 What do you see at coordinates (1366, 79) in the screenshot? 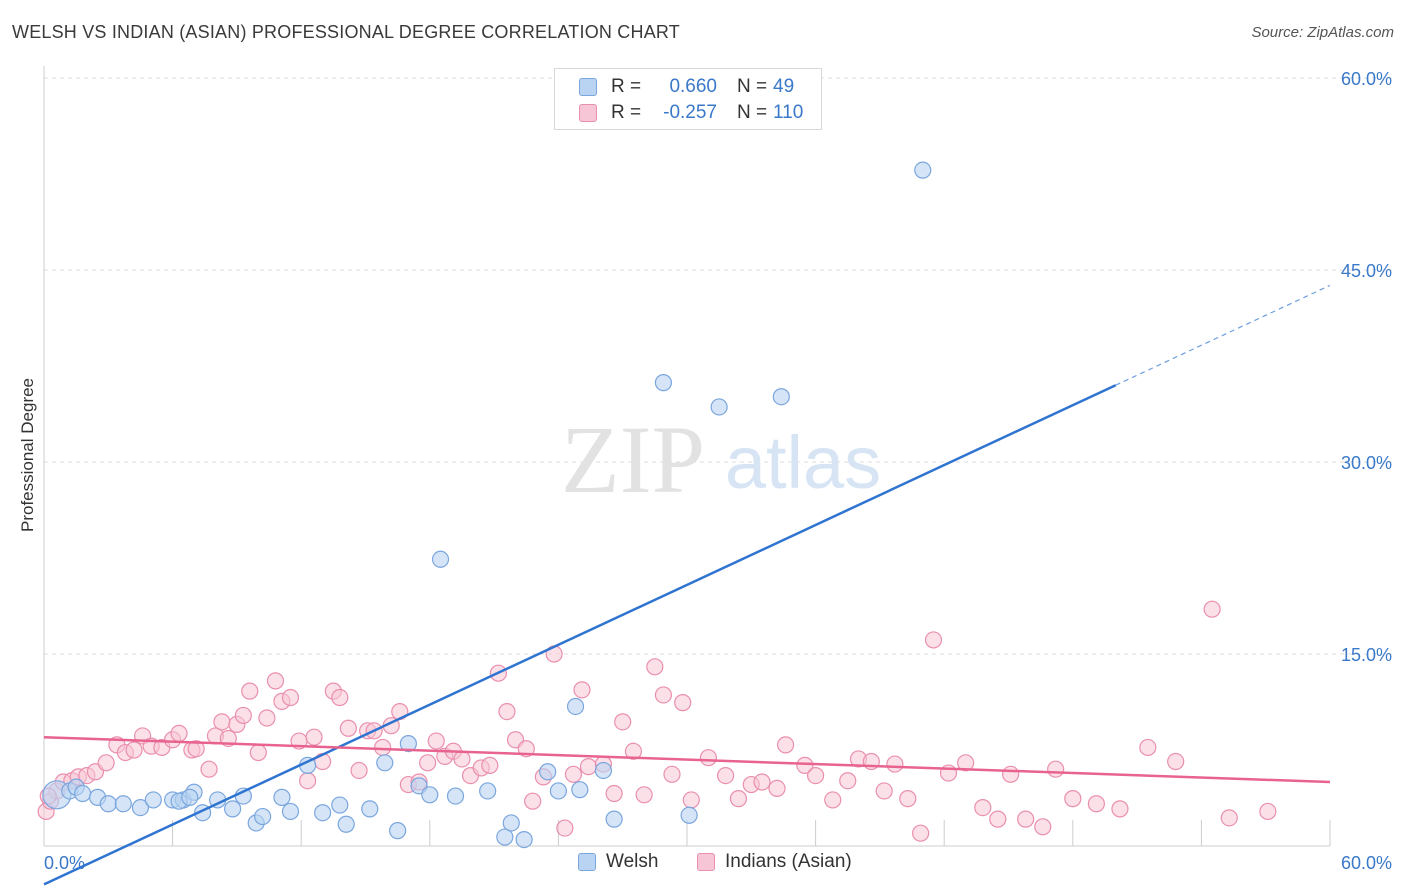
I see `y-tick-label: 60.0%` at bounding box center [1366, 79].